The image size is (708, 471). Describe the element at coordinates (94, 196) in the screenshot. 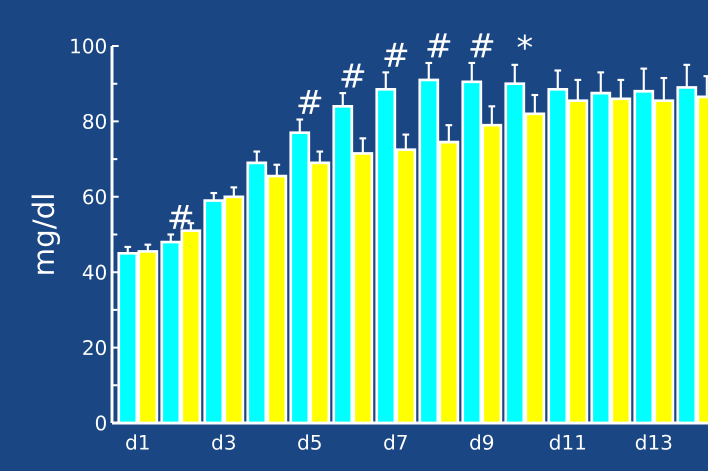

I see `y-tick-label: 60` at that location.